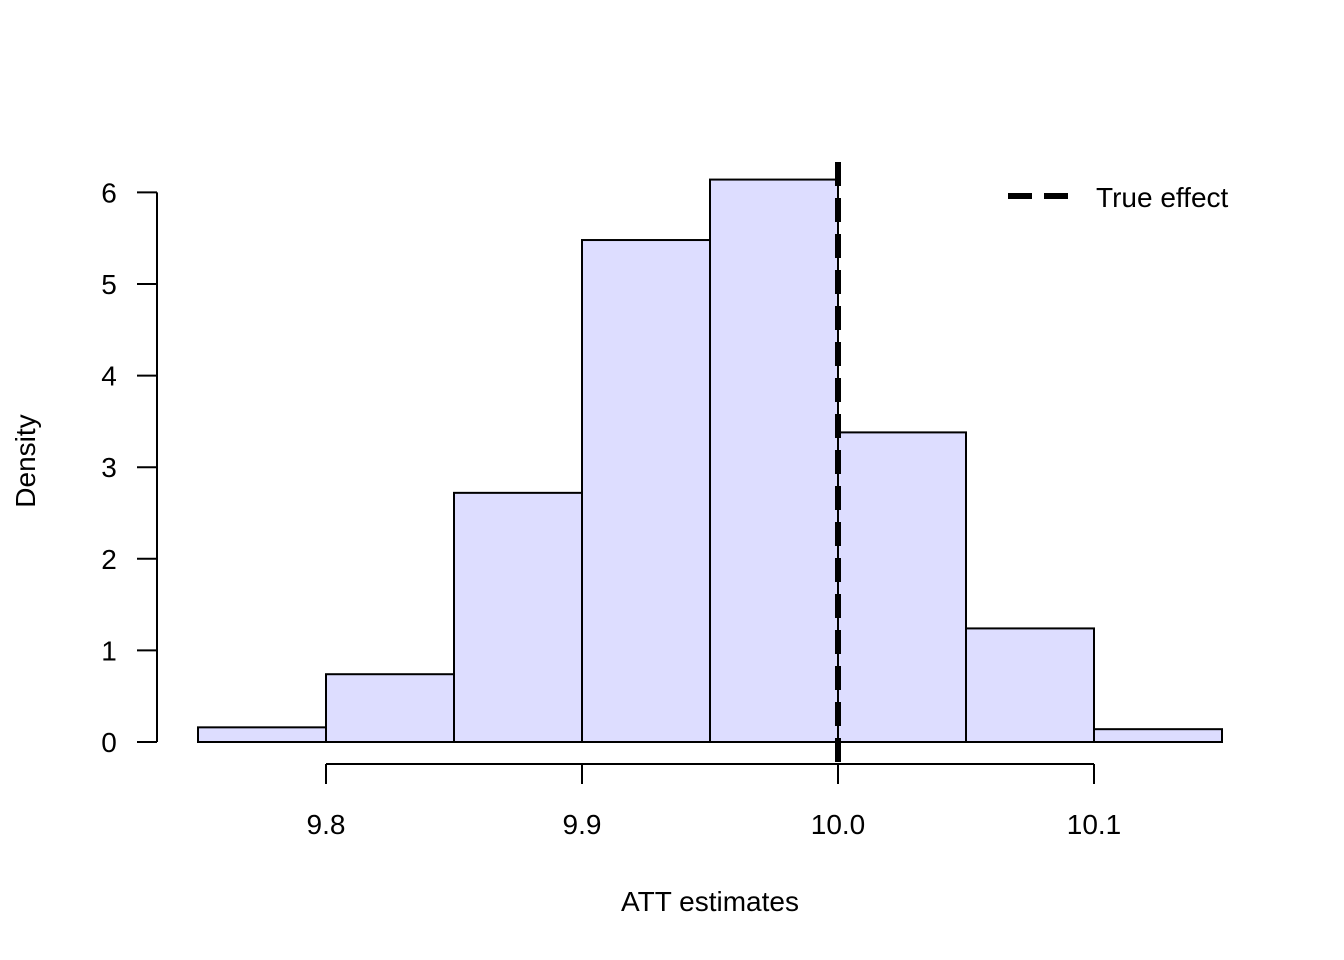 Image resolution: width=1344 pixels, height=960 pixels. What do you see at coordinates (109, 559) in the screenshot?
I see `y-tick-label: 2` at bounding box center [109, 559].